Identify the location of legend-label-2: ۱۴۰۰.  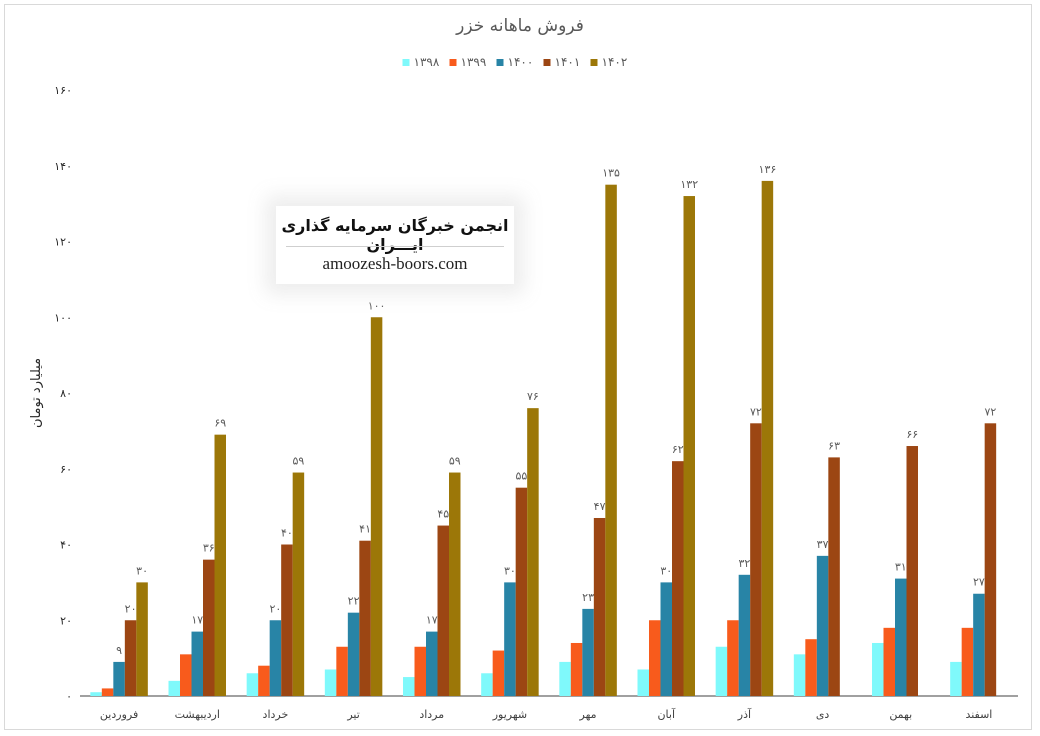
(521, 62).